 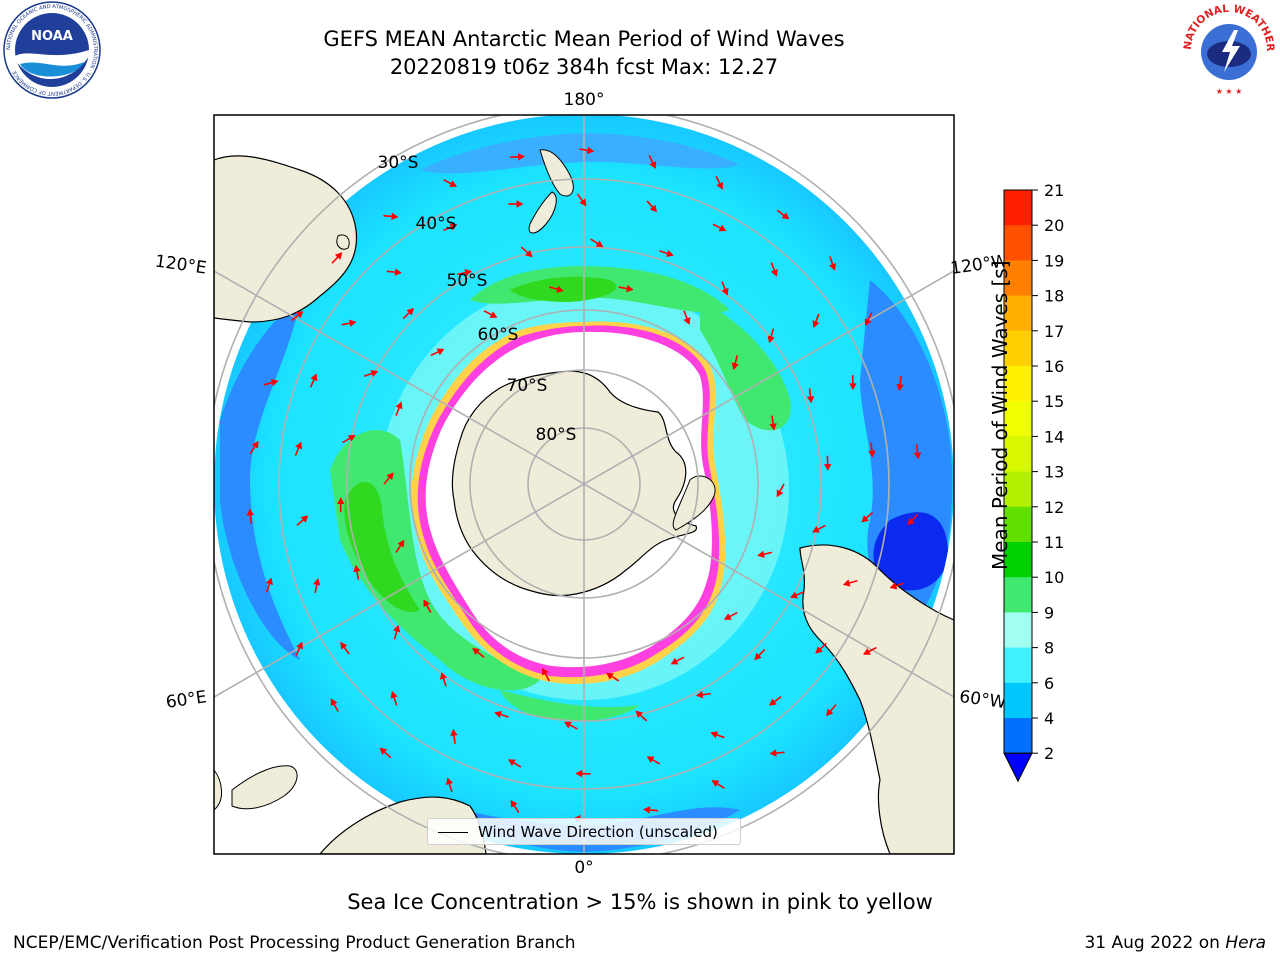 I want to click on period-band-2-4s-north, so click(x=580, y=153).